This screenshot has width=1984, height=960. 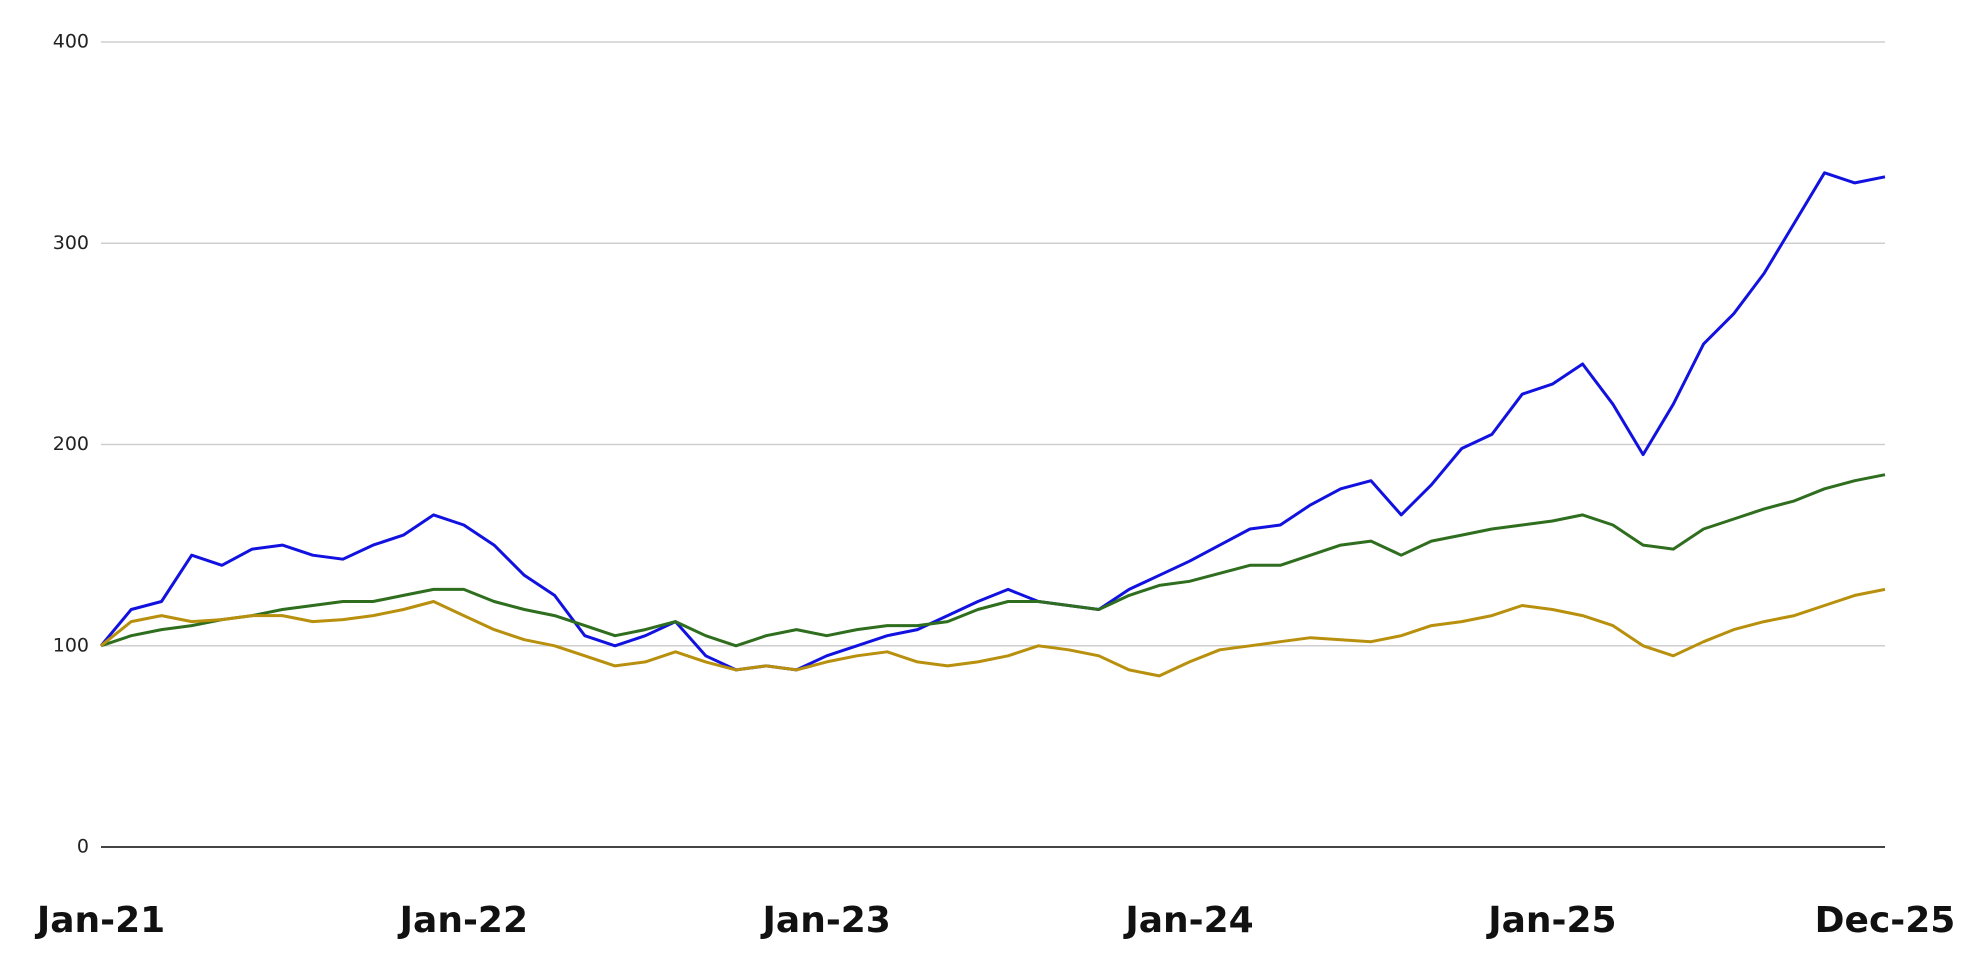 I want to click on x-tick-label: Dec-25, so click(x=1885, y=920).